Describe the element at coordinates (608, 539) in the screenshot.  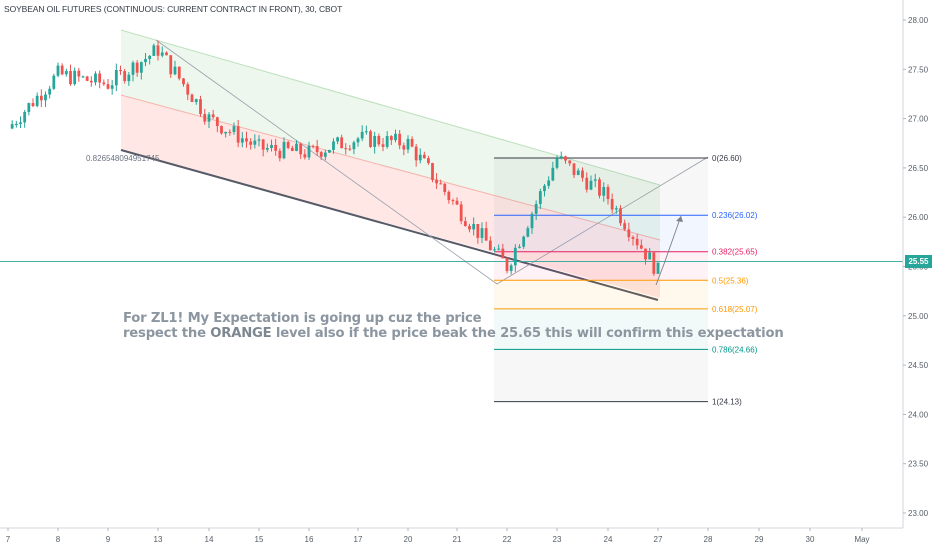
I see `x-tick-label: 24` at that location.